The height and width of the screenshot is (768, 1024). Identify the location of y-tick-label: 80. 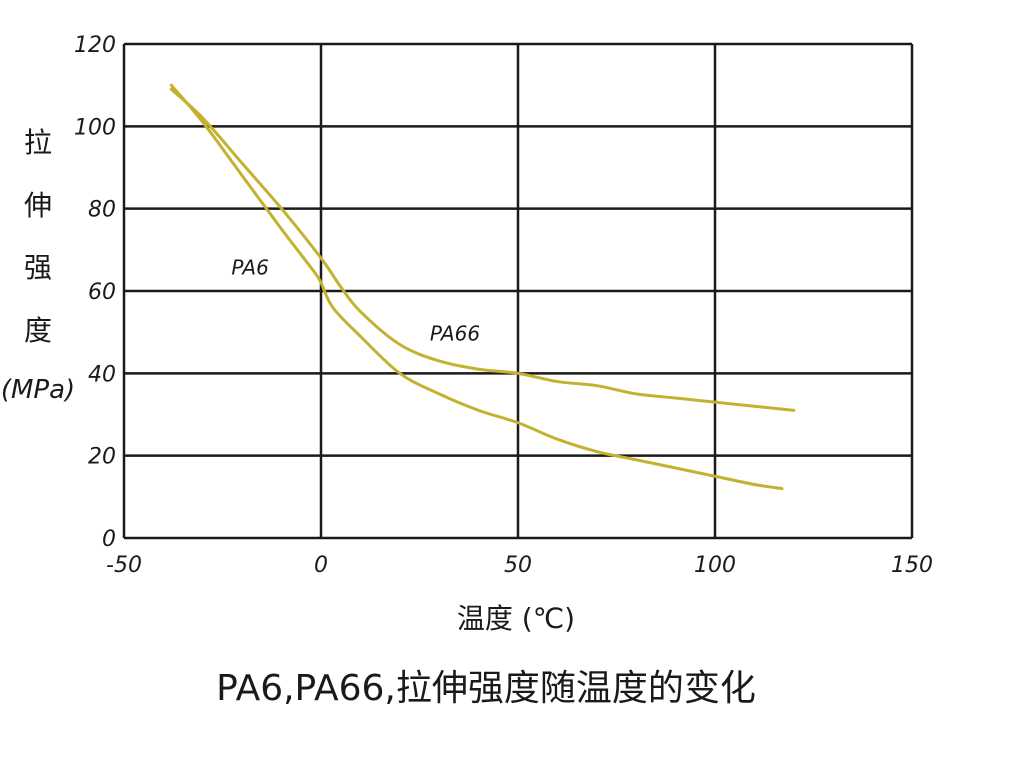
(102, 210).